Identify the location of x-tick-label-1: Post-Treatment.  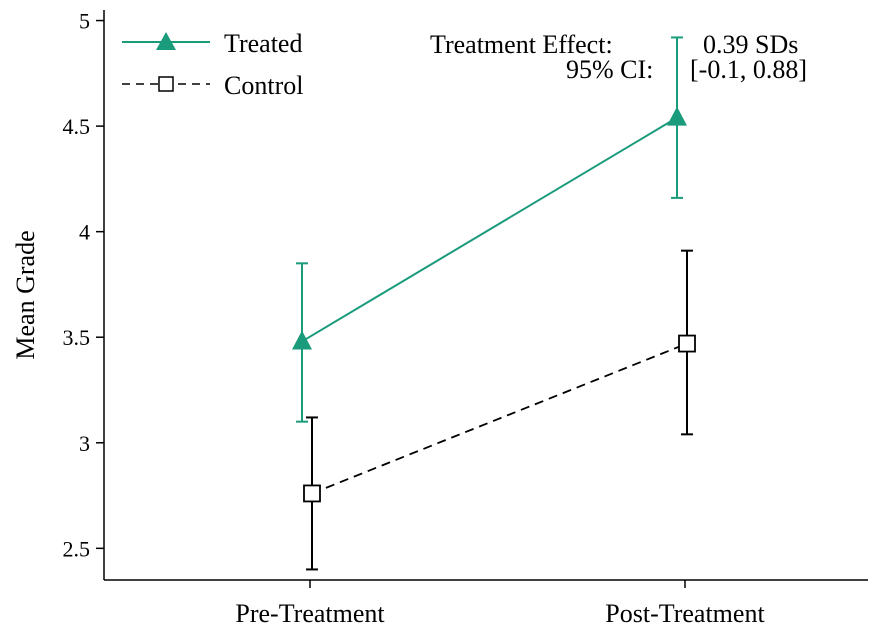
(685, 613).